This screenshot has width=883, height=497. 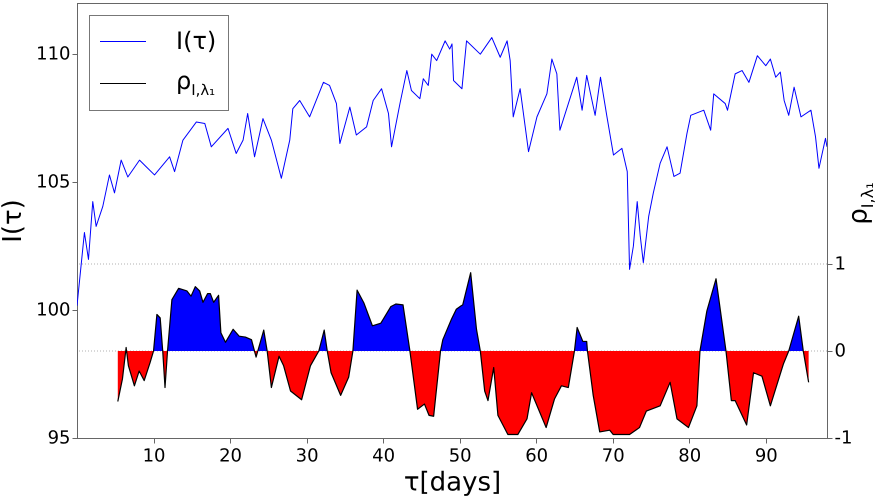 What do you see at coordinates (230, 456) in the screenshot?
I see `x-tick-label: 20` at bounding box center [230, 456].